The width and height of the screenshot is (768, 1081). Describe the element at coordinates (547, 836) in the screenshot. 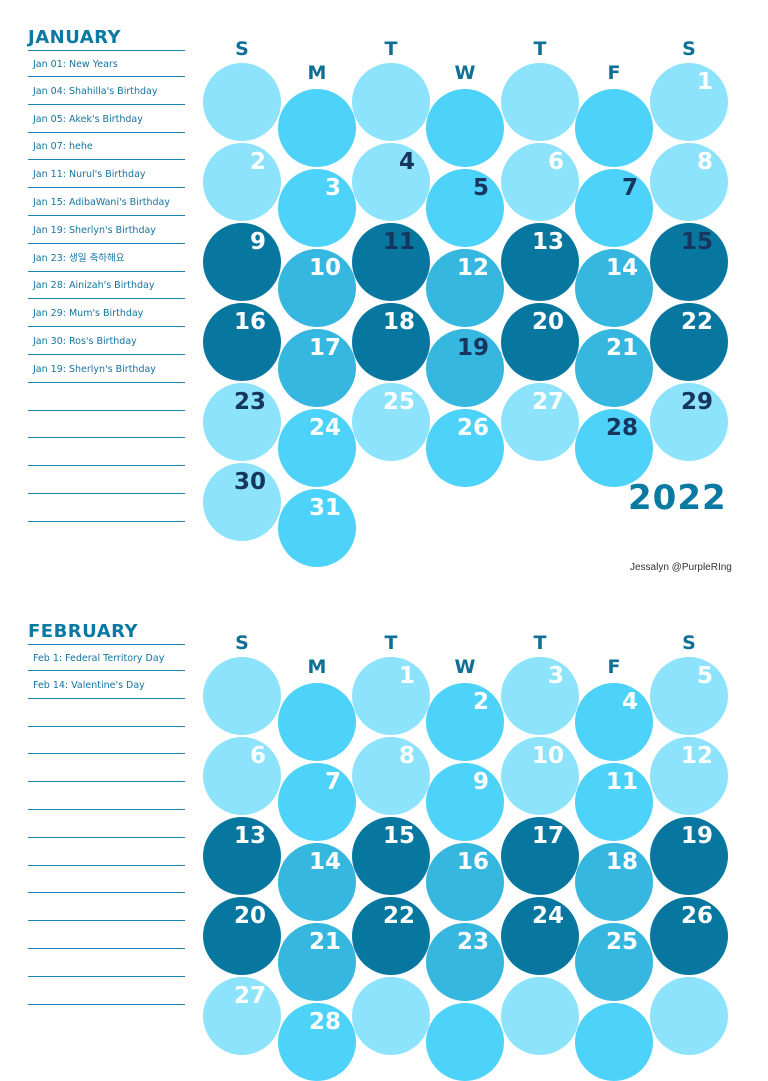

I see `date-number: 17` at that location.